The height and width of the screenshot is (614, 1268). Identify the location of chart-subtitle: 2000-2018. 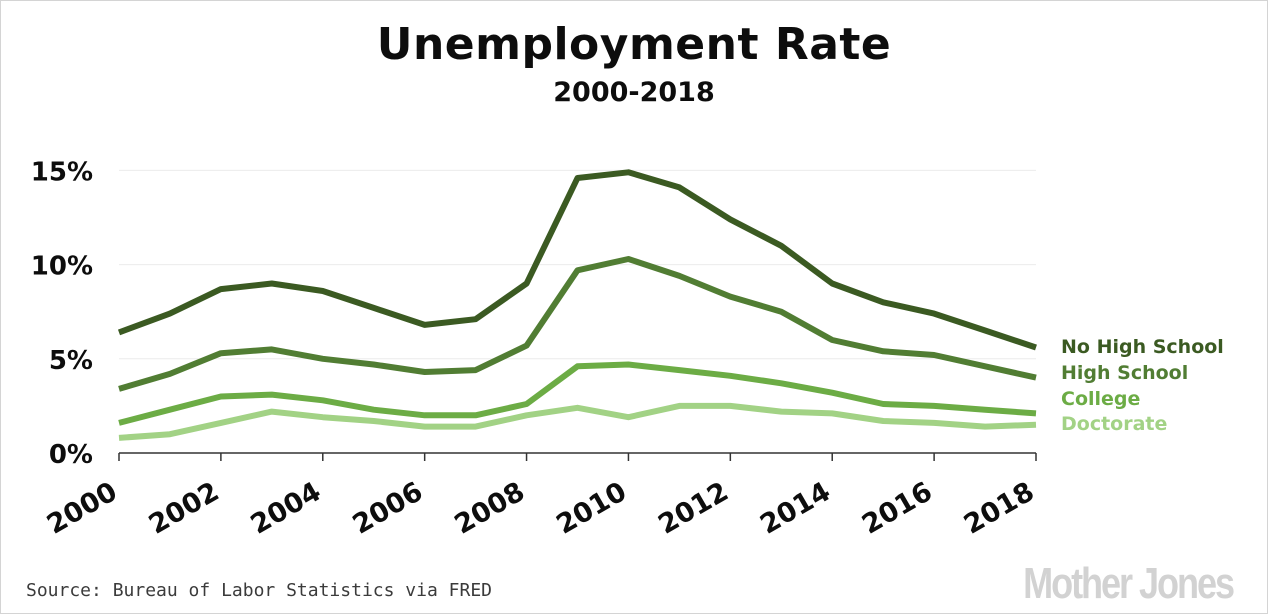
(634, 92).